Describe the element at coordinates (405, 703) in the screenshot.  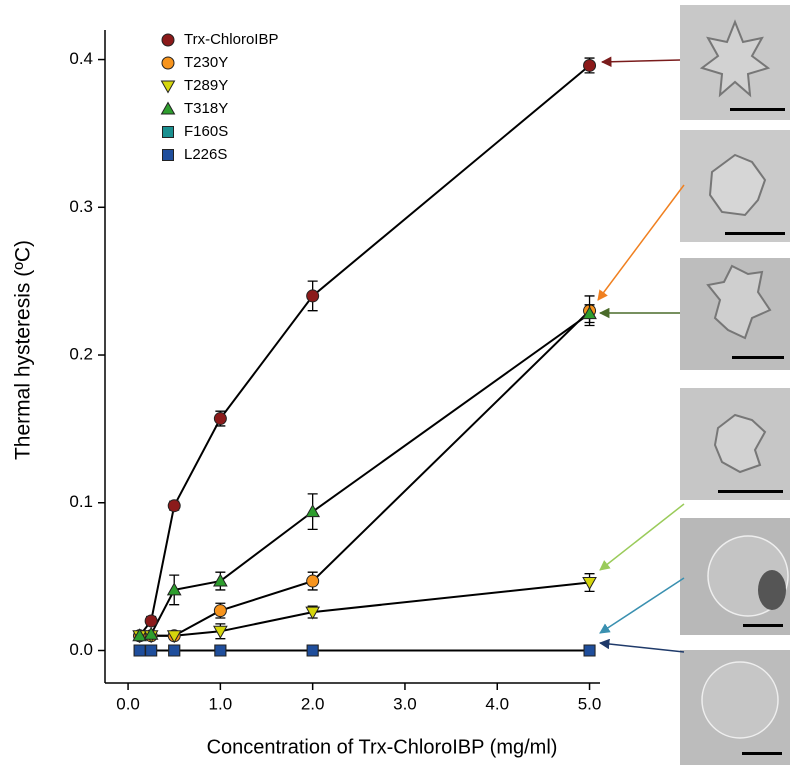
I see `x-tick-label: 3.0` at that location.